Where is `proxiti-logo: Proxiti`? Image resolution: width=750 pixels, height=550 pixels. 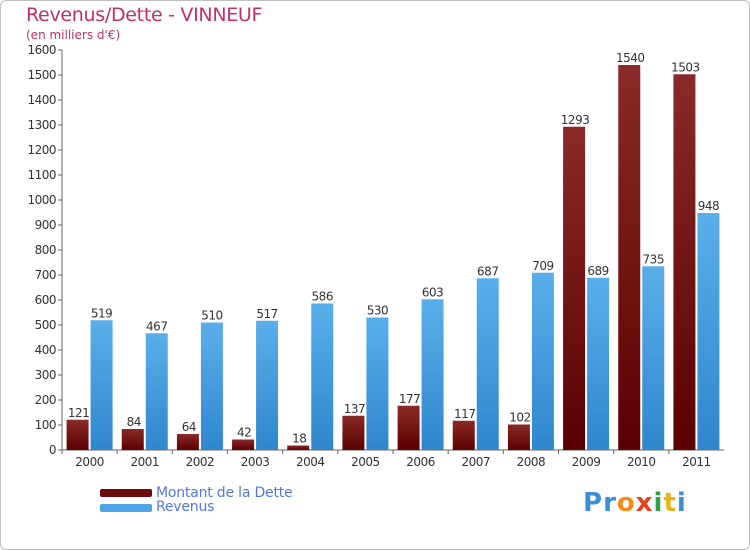
proxiti-logo: Proxiti is located at coordinates (635, 503).